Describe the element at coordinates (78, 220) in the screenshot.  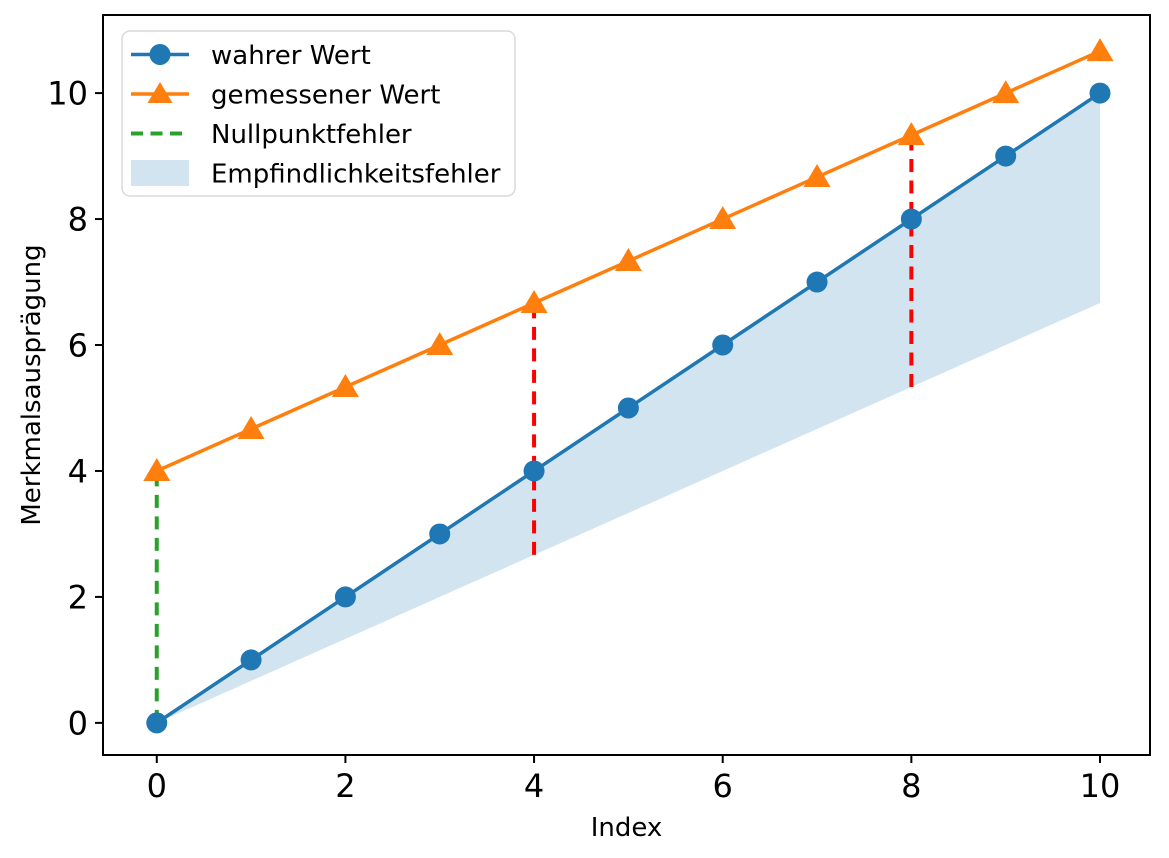
I see `y-tick-label: 8` at that location.